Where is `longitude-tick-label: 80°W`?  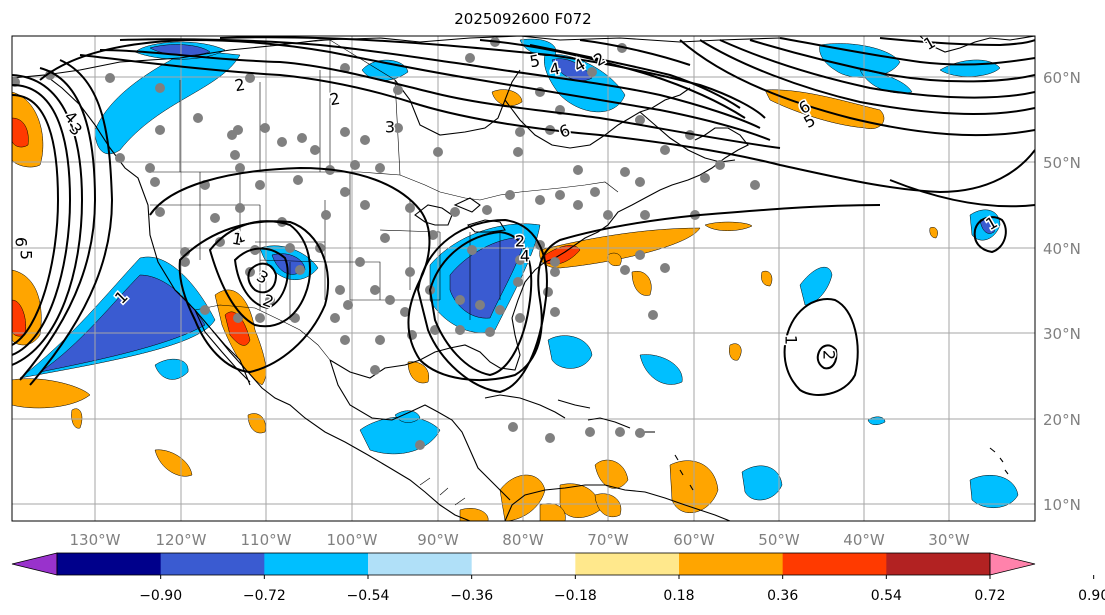
longitude-tick-label: 80°W is located at coordinates (523, 540).